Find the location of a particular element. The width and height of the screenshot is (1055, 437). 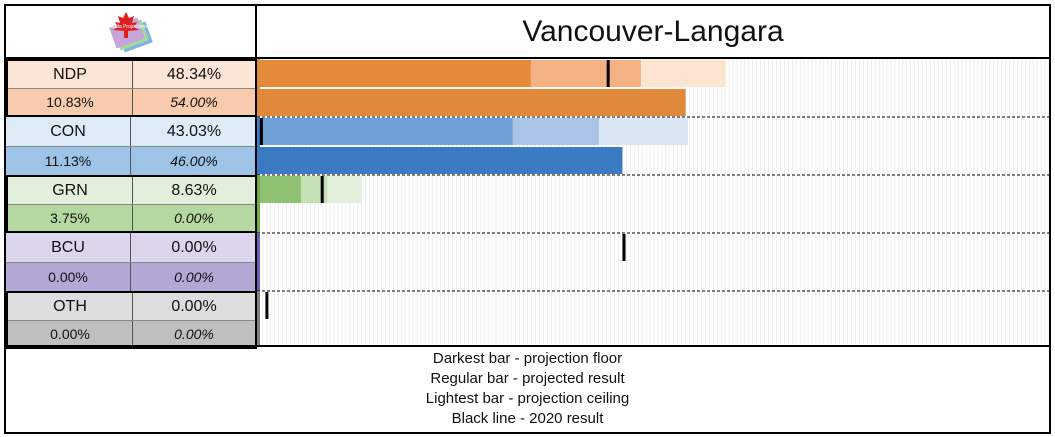

logo-cell: Canada Projections is located at coordinates (131, 31).